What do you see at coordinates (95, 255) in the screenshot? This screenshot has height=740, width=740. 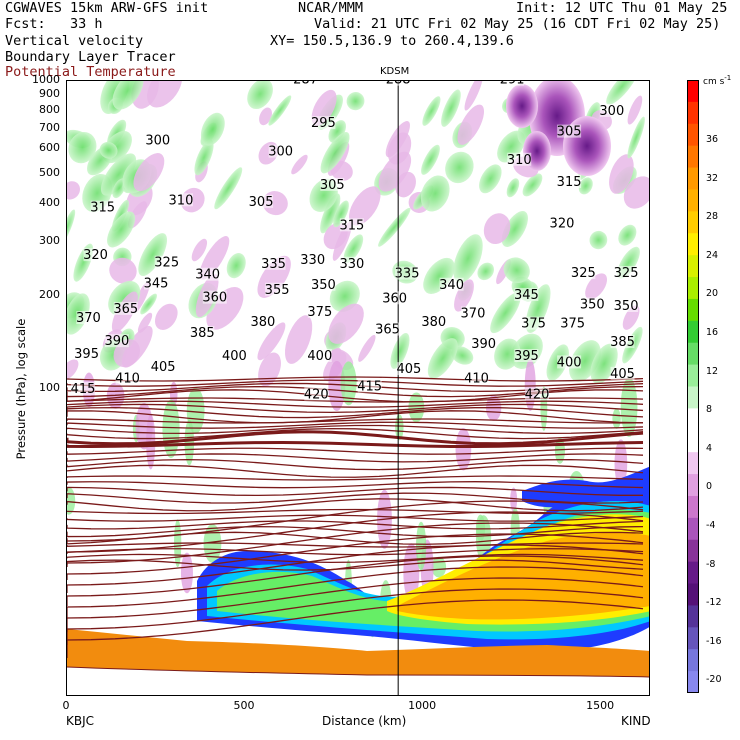 I see `theta-label: 320` at bounding box center [95, 255].